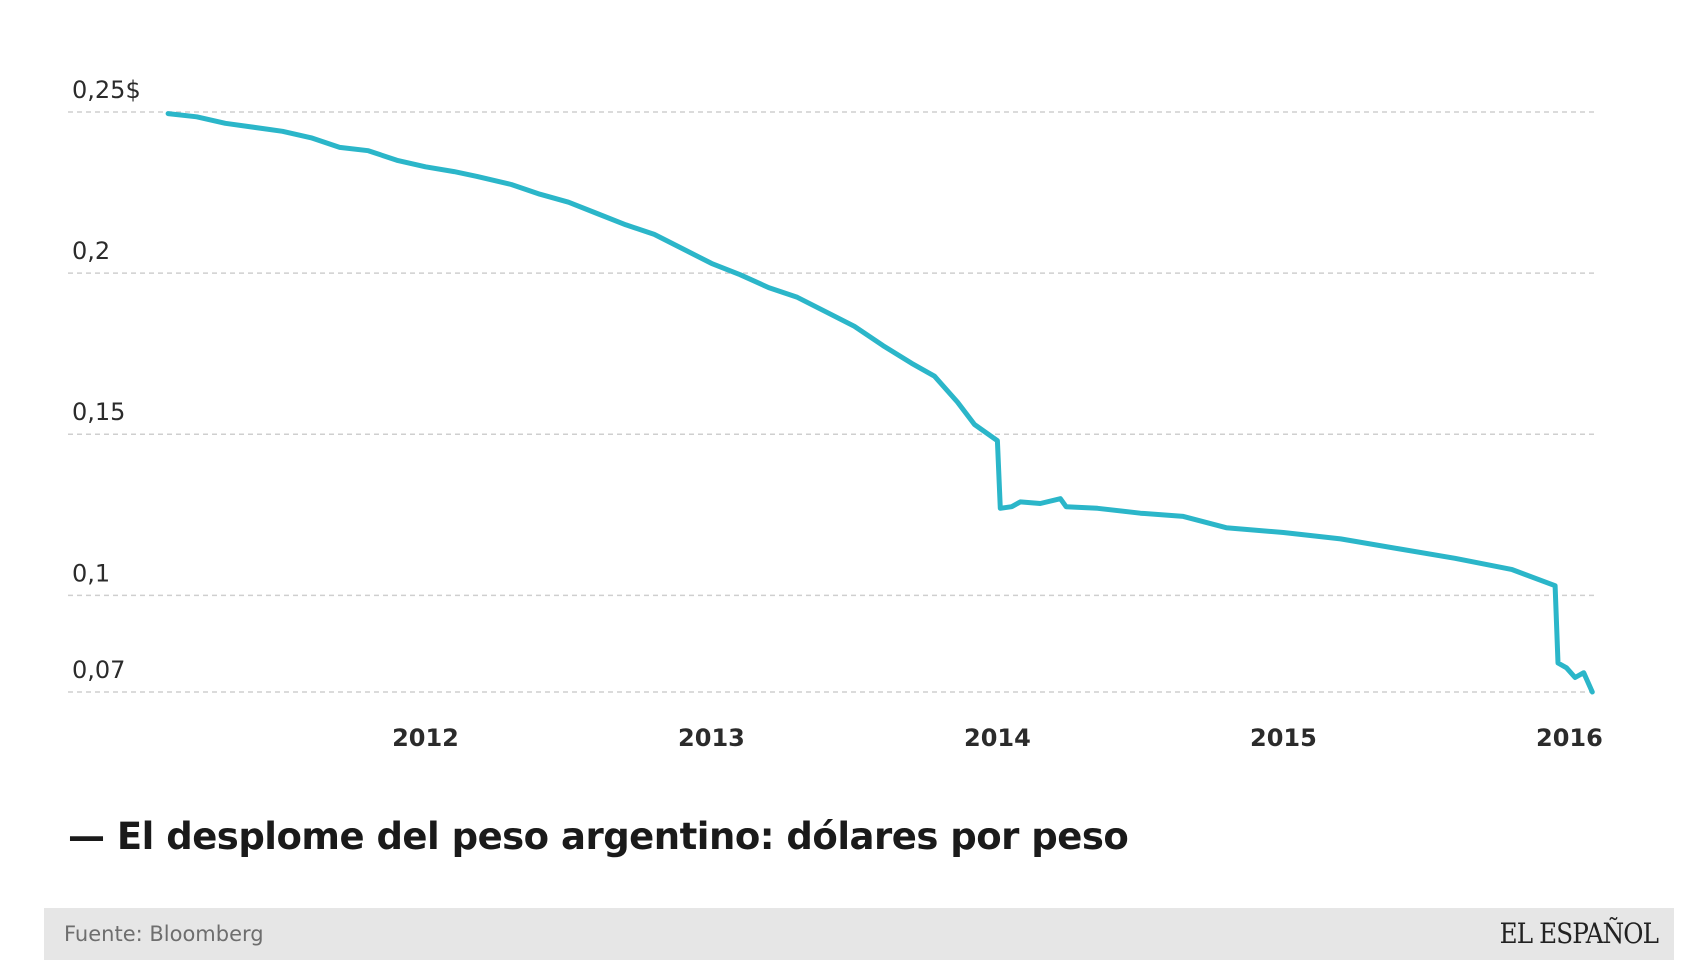 The height and width of the screenshot is (960, 1706). Describe the element at coordinates (1569, 738) in the screenshot. I see `x-tick-label: 2016` at that location.